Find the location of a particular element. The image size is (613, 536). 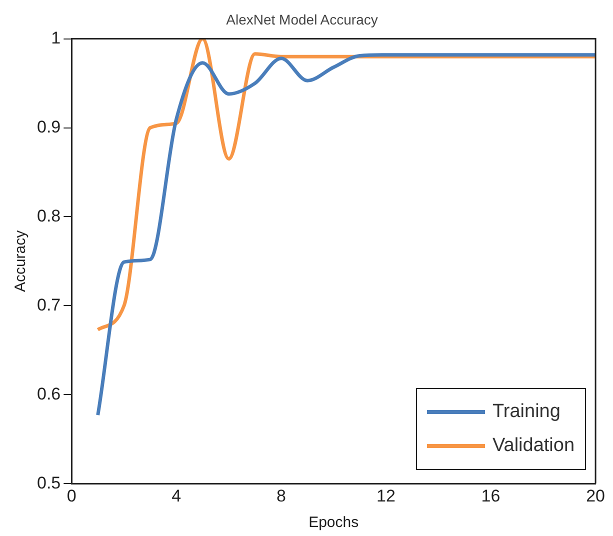

y-tick-label: 0.7 is located at coordinates (48, 304).